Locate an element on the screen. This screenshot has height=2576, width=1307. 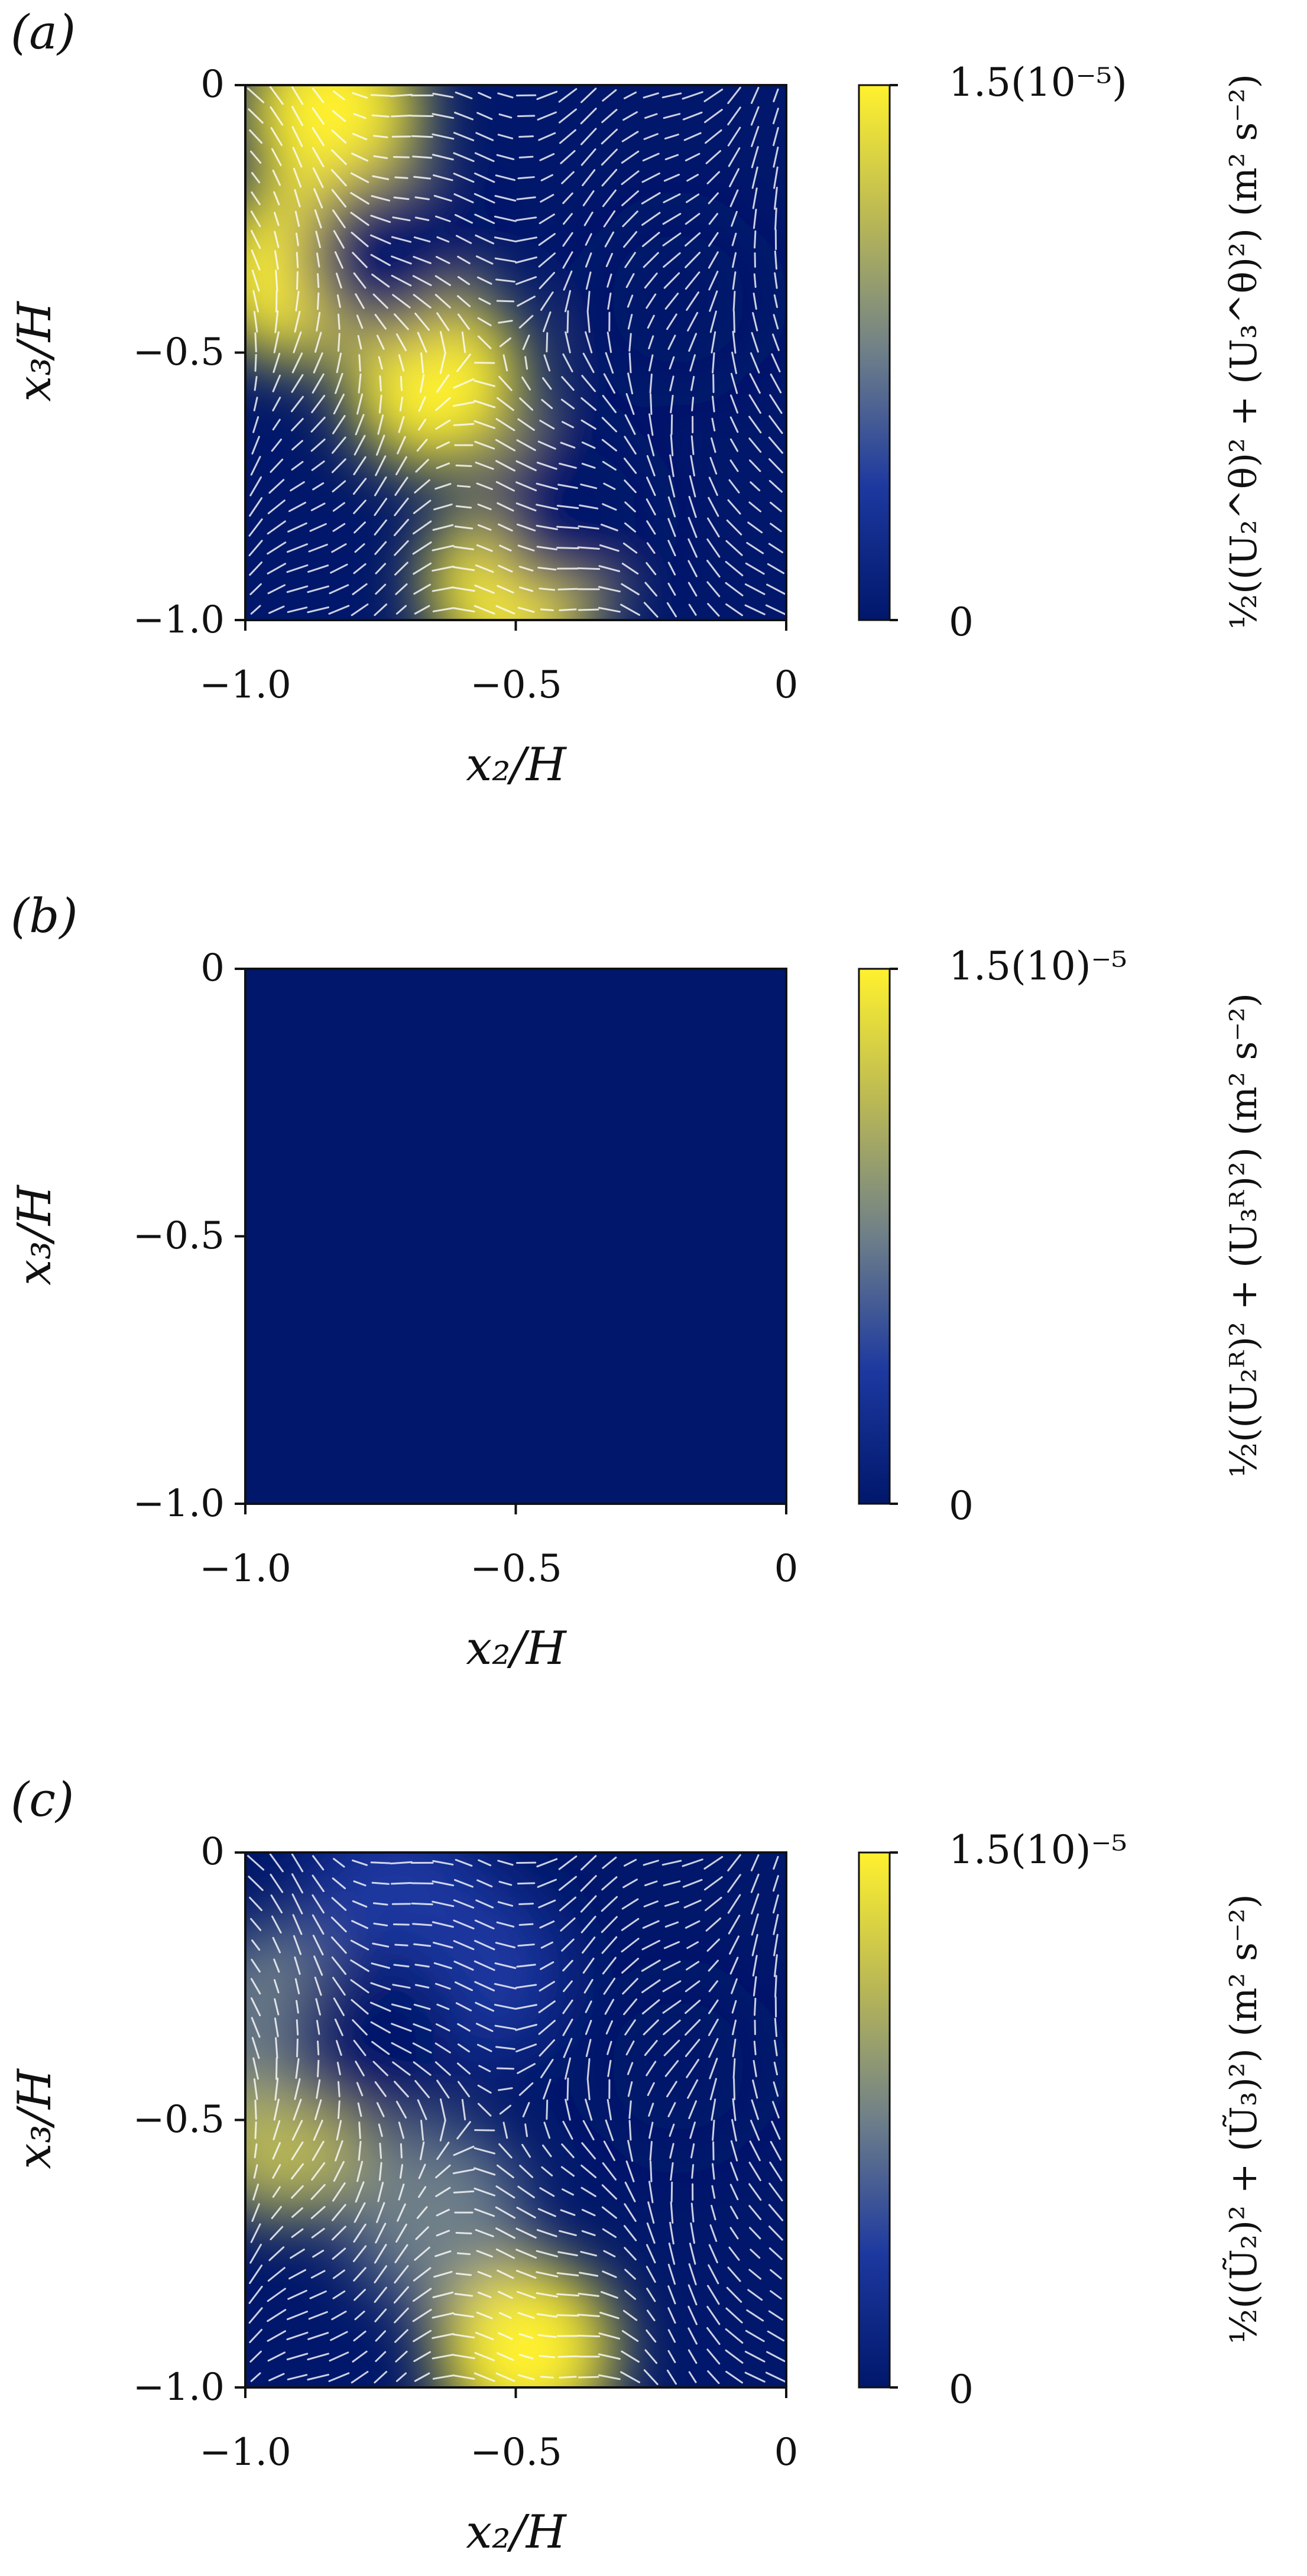
x-axis-label: x₂/H is located at coordinates (516, 2532).